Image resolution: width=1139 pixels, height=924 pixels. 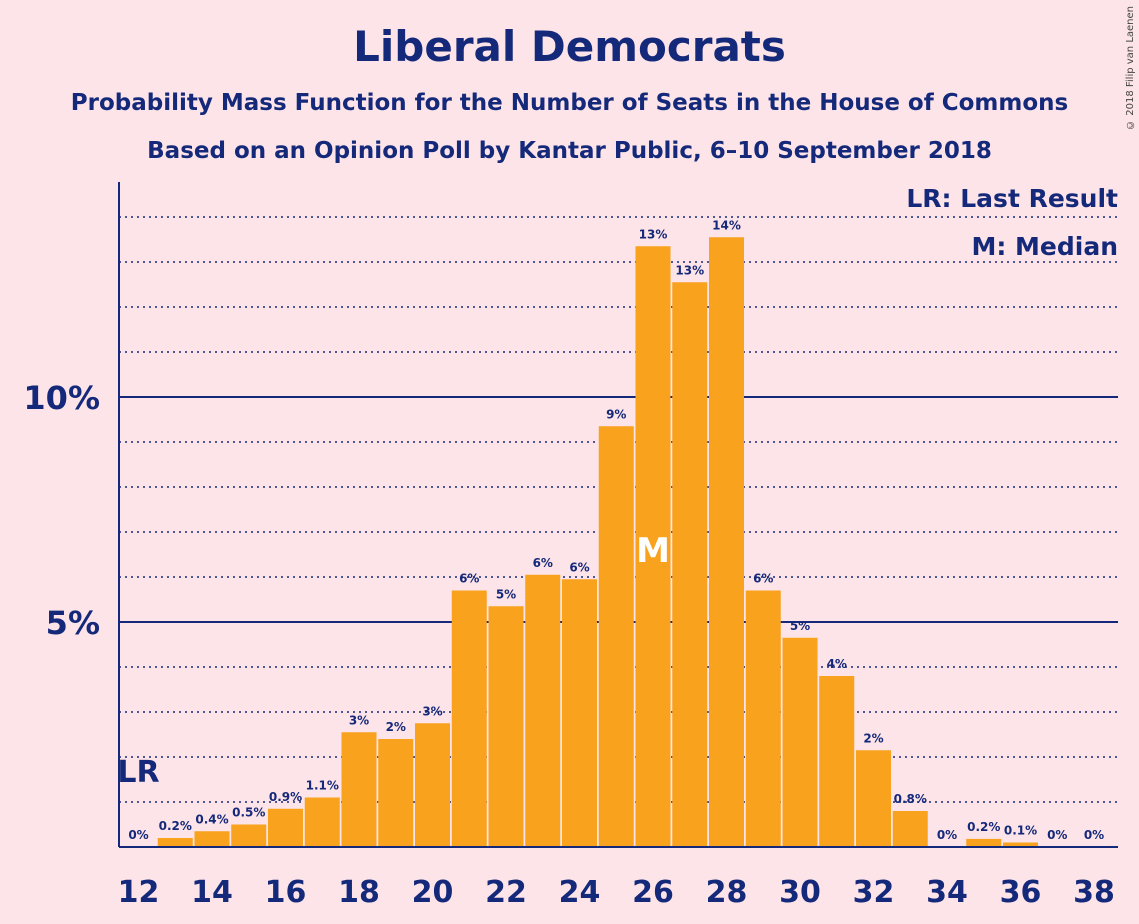 What do you see at coordinates (432, 711) in the screenshot?
I see `bar-label-seat-20: 3%` at bounding box center [432, 711].